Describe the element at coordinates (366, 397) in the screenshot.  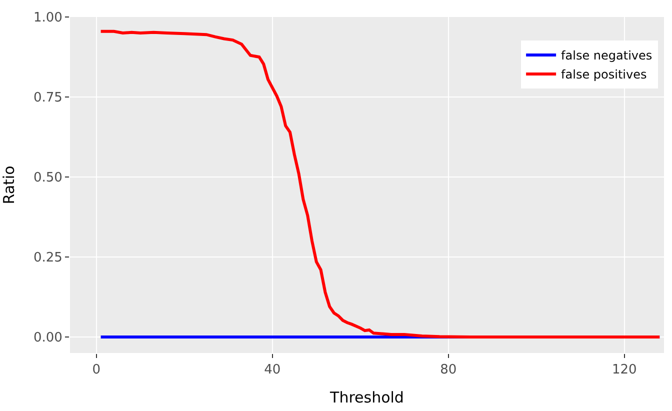
I see `x-axis-title: Threshold` at that location.